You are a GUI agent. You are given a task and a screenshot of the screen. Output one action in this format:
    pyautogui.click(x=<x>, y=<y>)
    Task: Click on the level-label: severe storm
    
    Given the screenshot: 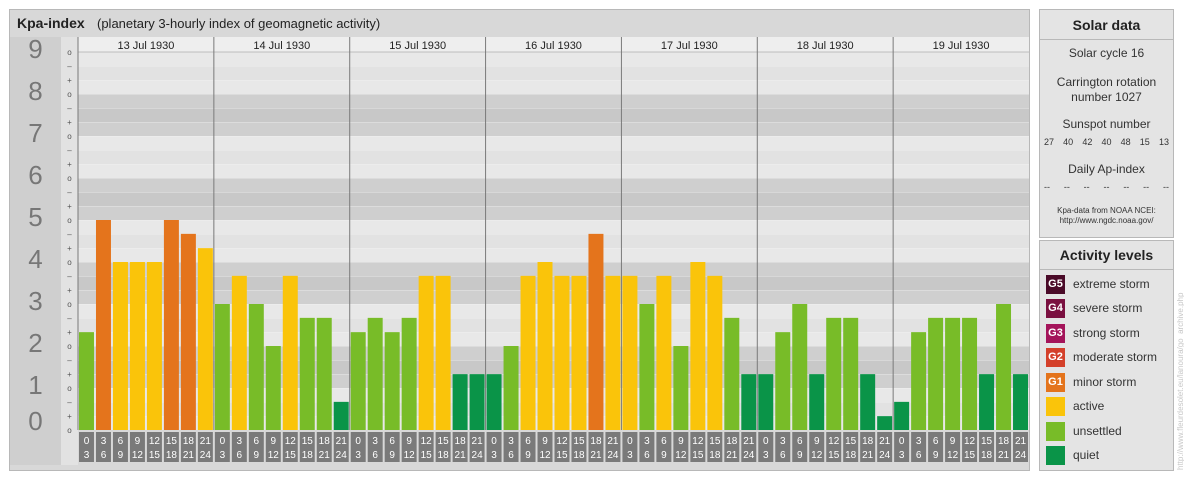 What is the action you would take?
    pyautogui.click(x=1108, y=308)
    